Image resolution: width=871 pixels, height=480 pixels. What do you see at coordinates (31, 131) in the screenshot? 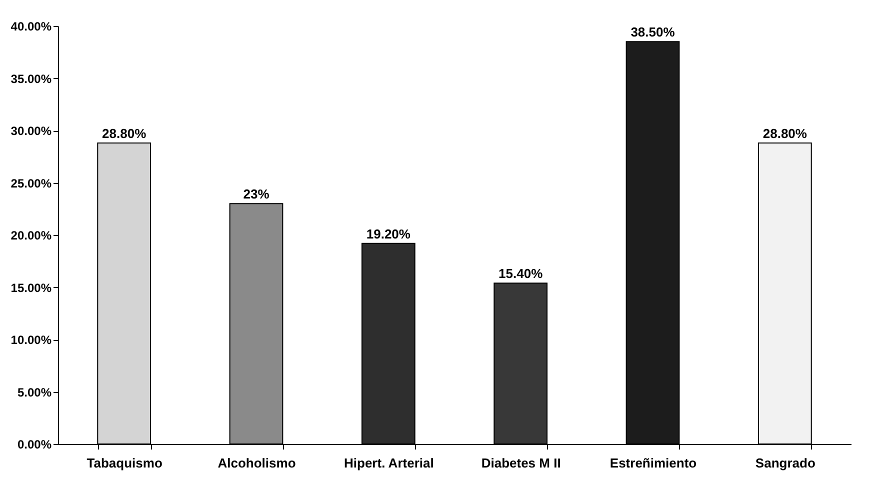
I see `y-tick-label: 30.00%` at bounding box center [31, 131].